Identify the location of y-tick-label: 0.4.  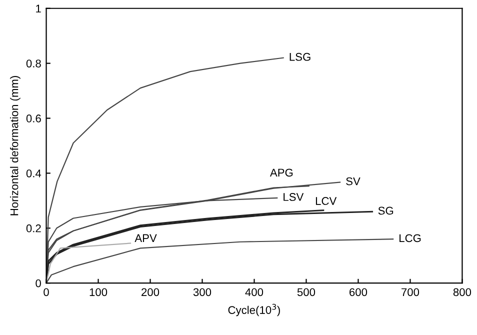
(34, 173).